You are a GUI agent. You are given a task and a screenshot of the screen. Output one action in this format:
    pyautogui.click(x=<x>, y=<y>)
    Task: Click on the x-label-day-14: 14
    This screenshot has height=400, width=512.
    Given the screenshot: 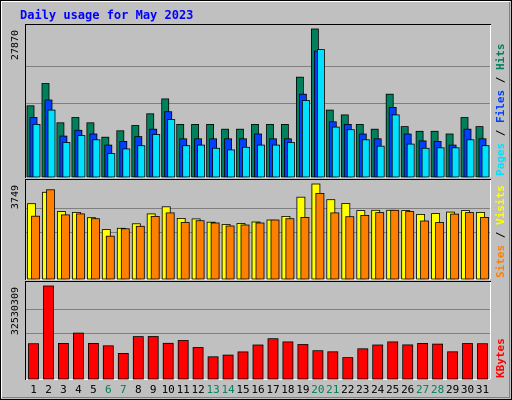 What is the action you would take?
    pyautogui.click(x=228, y=389)
    